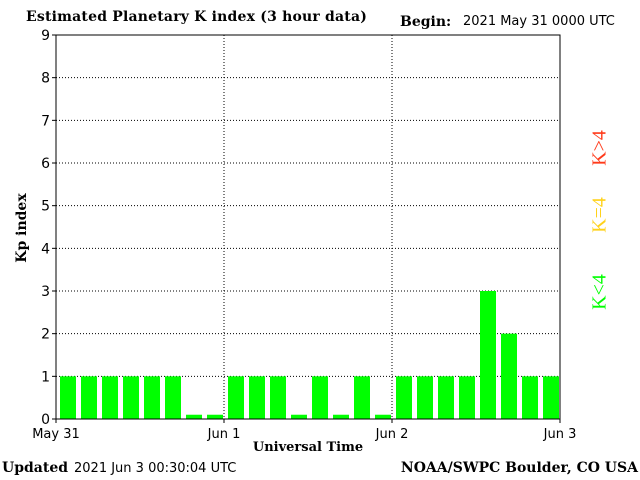 The width and height of the screenshot is (640, 480). What do you see at coordinates (45, 420) in the screenshot?
I see `y-tick-label: 0` at bounding box center [45, 420].